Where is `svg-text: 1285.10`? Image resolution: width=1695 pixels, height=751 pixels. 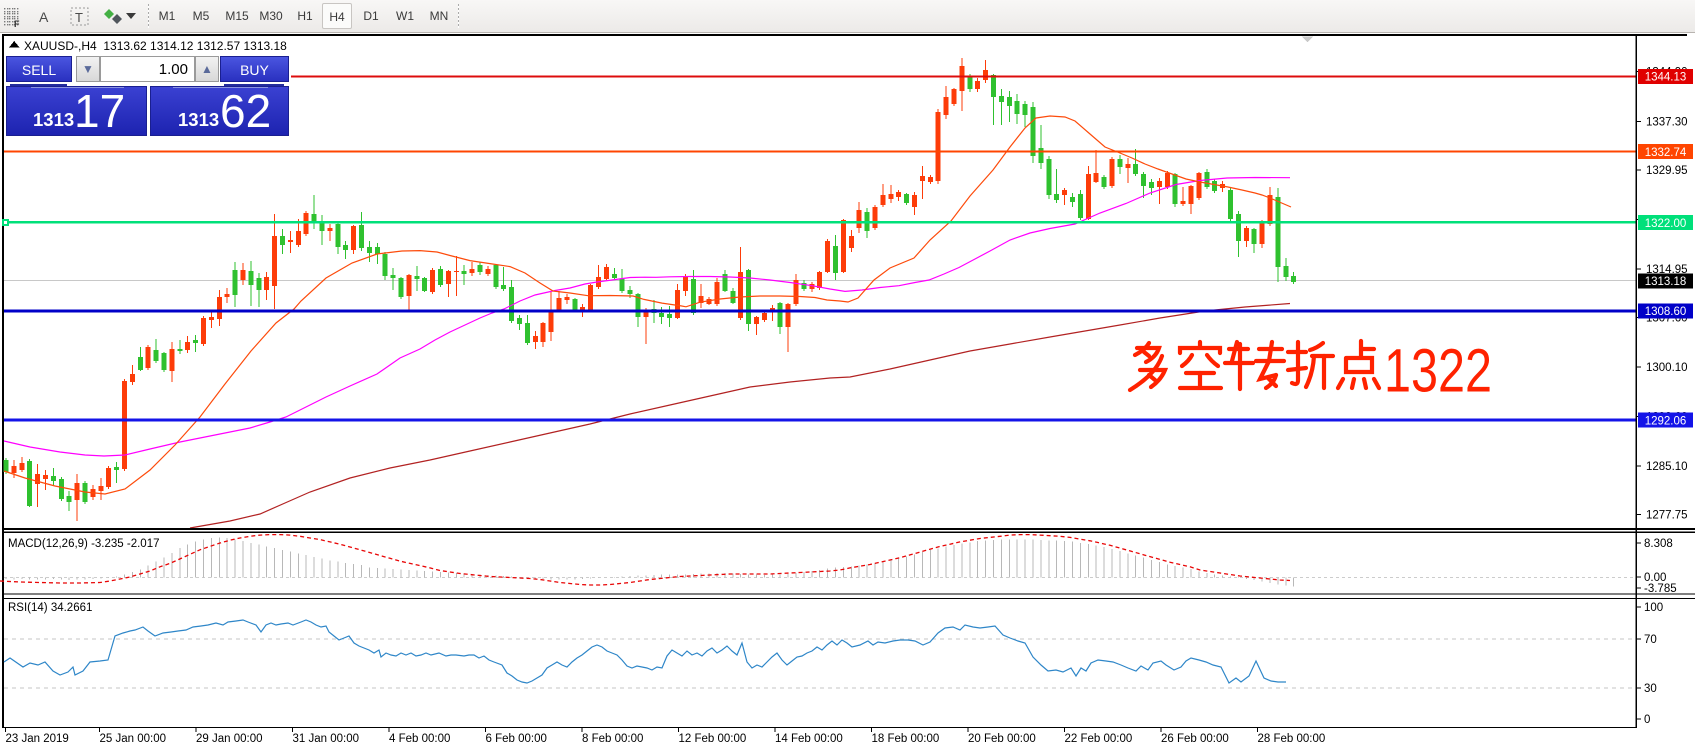 svg-text: 1285.10 is located at coordinates (1667, 467).